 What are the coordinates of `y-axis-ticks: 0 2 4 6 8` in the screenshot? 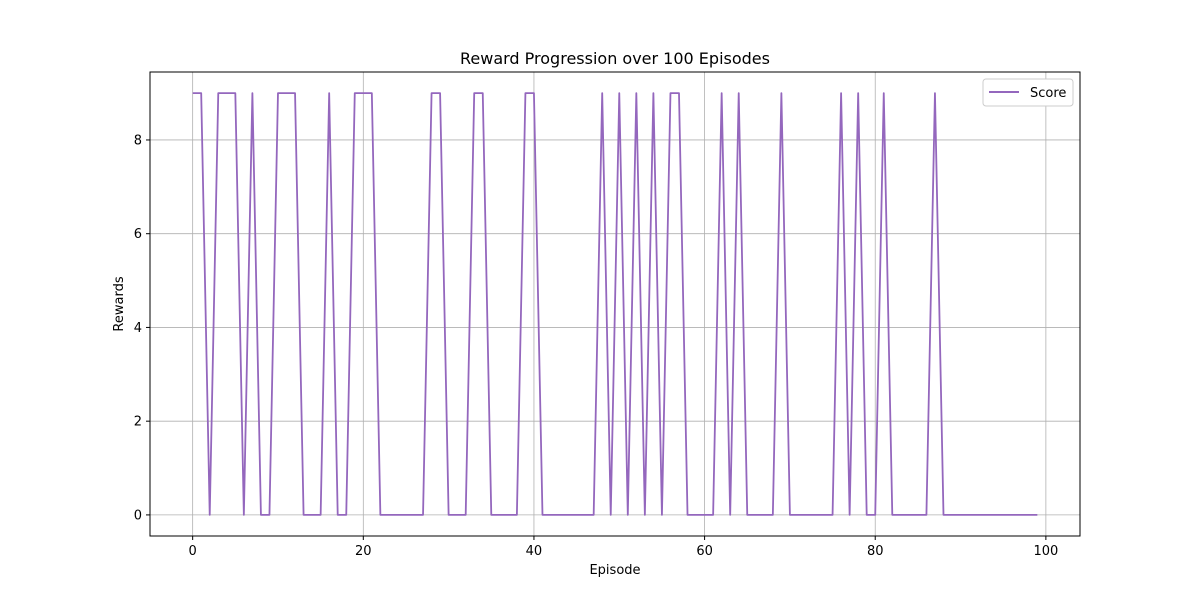 It's located at (142, 328).